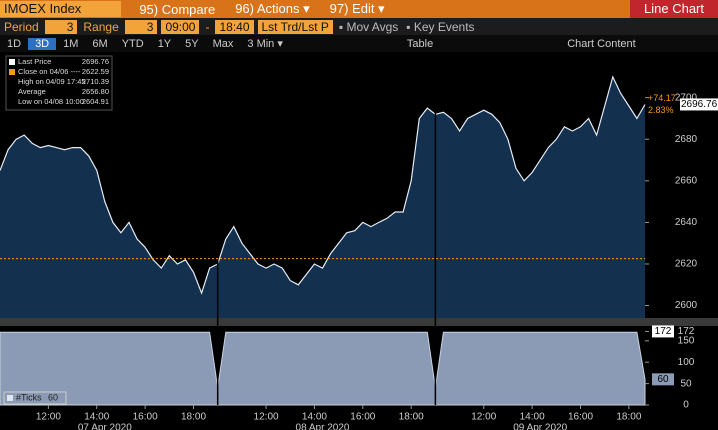 The width and height of the screenshot is (718, 430). Describe the element at coordinates (234, 26) in the screenshot. I see `end-input: 18:40` at that location.